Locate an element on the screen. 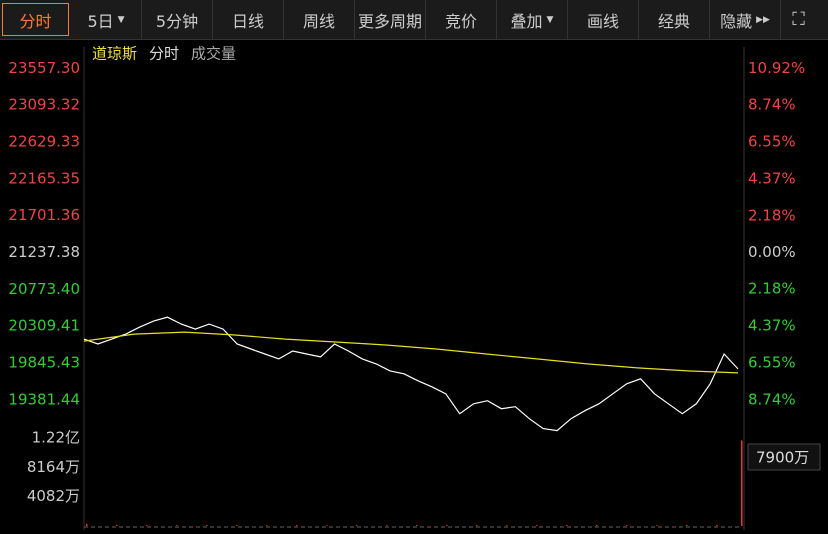 This screenshot has height=534, width=828. y-tick-label: 22629.33 is located at coordinates (44, 141).